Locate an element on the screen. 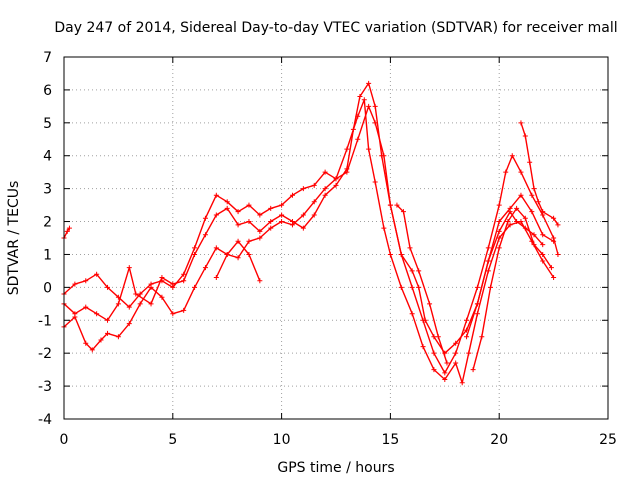 This screenshot has width=640, height=480. y-tick-label: -3 is located at coordinates (45, 387).